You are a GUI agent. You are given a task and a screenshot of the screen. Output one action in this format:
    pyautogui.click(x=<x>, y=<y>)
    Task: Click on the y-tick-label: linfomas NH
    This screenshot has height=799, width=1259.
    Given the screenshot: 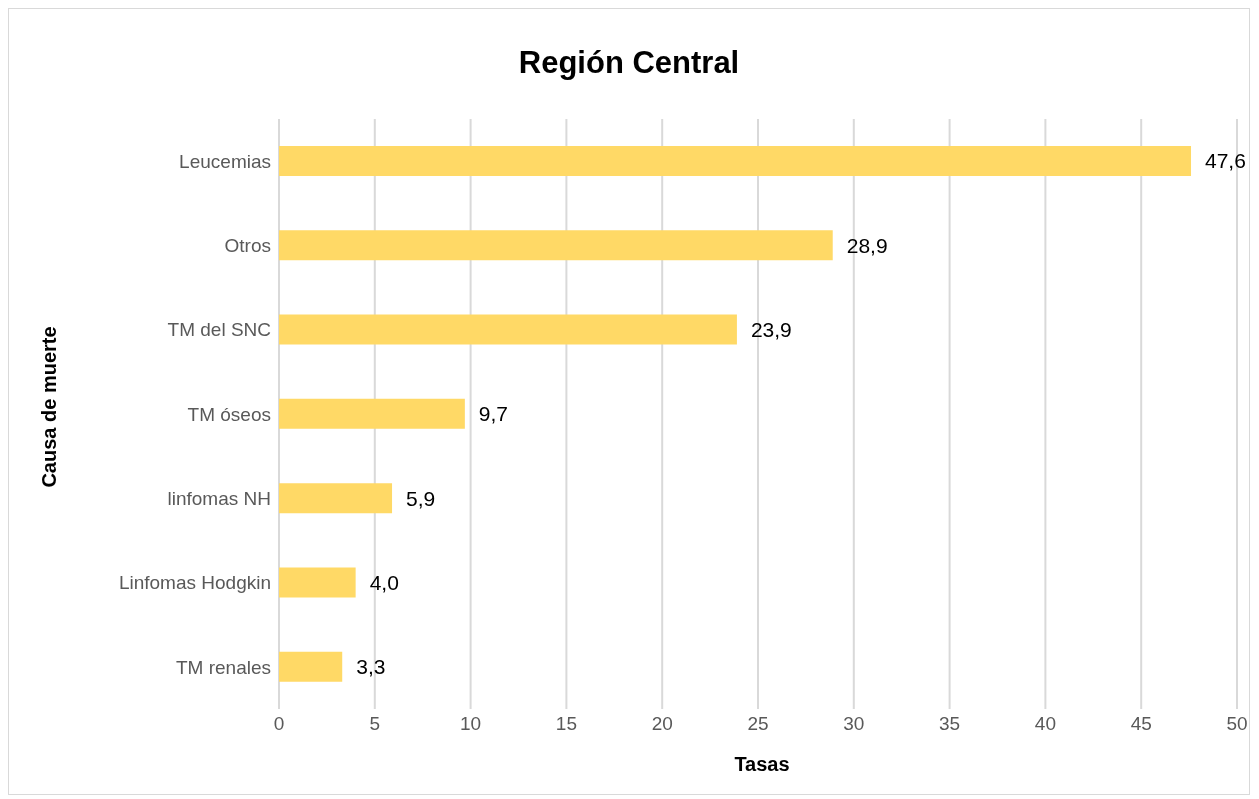 What is the action you would take?
    pyautogui.click(x=219, y=499)
    